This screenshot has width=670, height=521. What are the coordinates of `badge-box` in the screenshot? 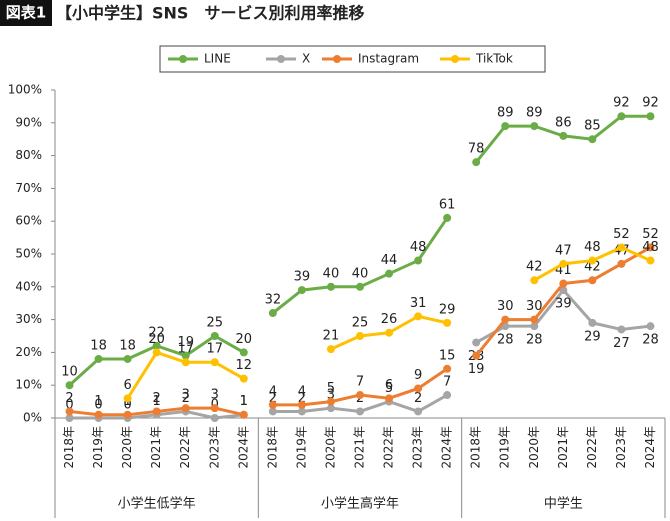 It's located at (26, 13).